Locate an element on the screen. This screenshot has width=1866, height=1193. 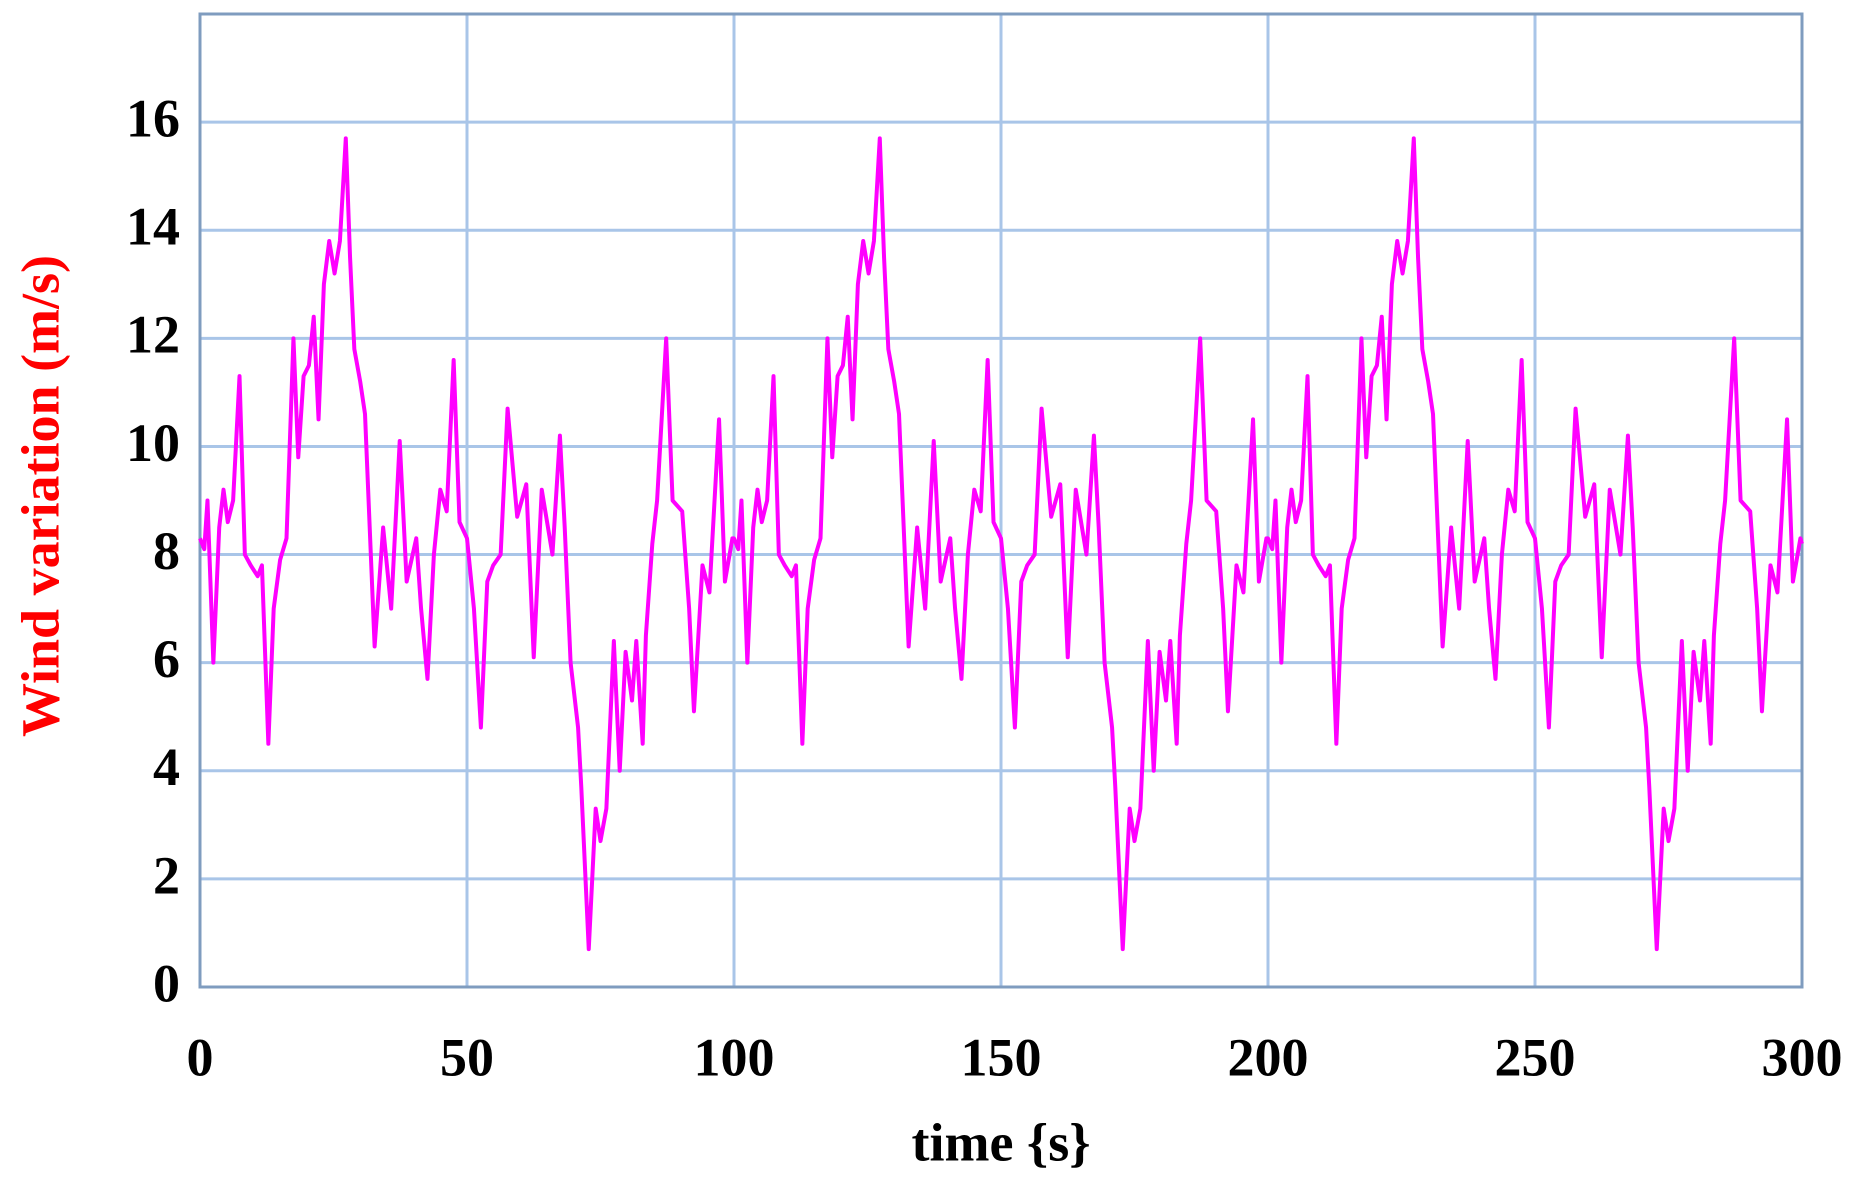
x-axis-title: time {s} is located at coordinates (1000, 1142).